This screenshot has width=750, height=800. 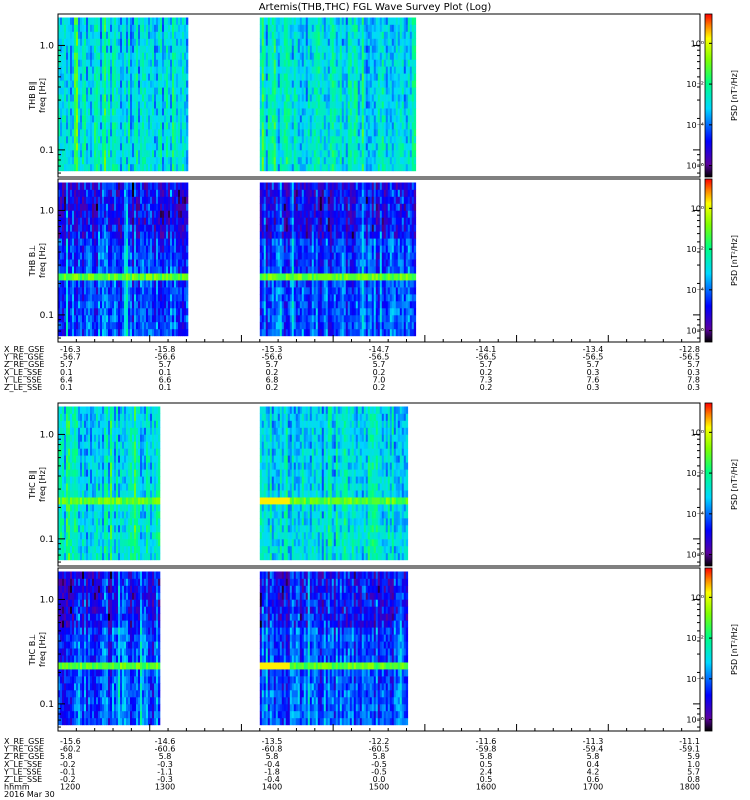 What do you see at coordinates (486, 379) in the screenshot?
I see `ephemeris-value: 7.3` at bounding box center [486, 379].